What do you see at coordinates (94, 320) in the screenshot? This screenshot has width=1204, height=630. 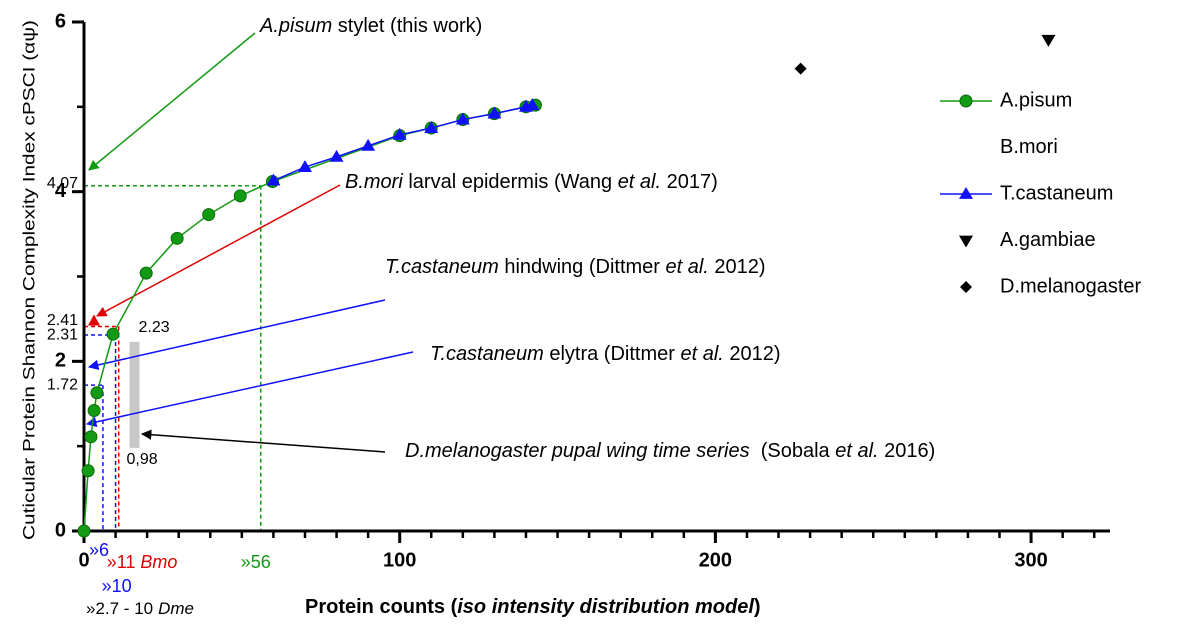 I see `bmori-marker` at bounding box center [94, 320].